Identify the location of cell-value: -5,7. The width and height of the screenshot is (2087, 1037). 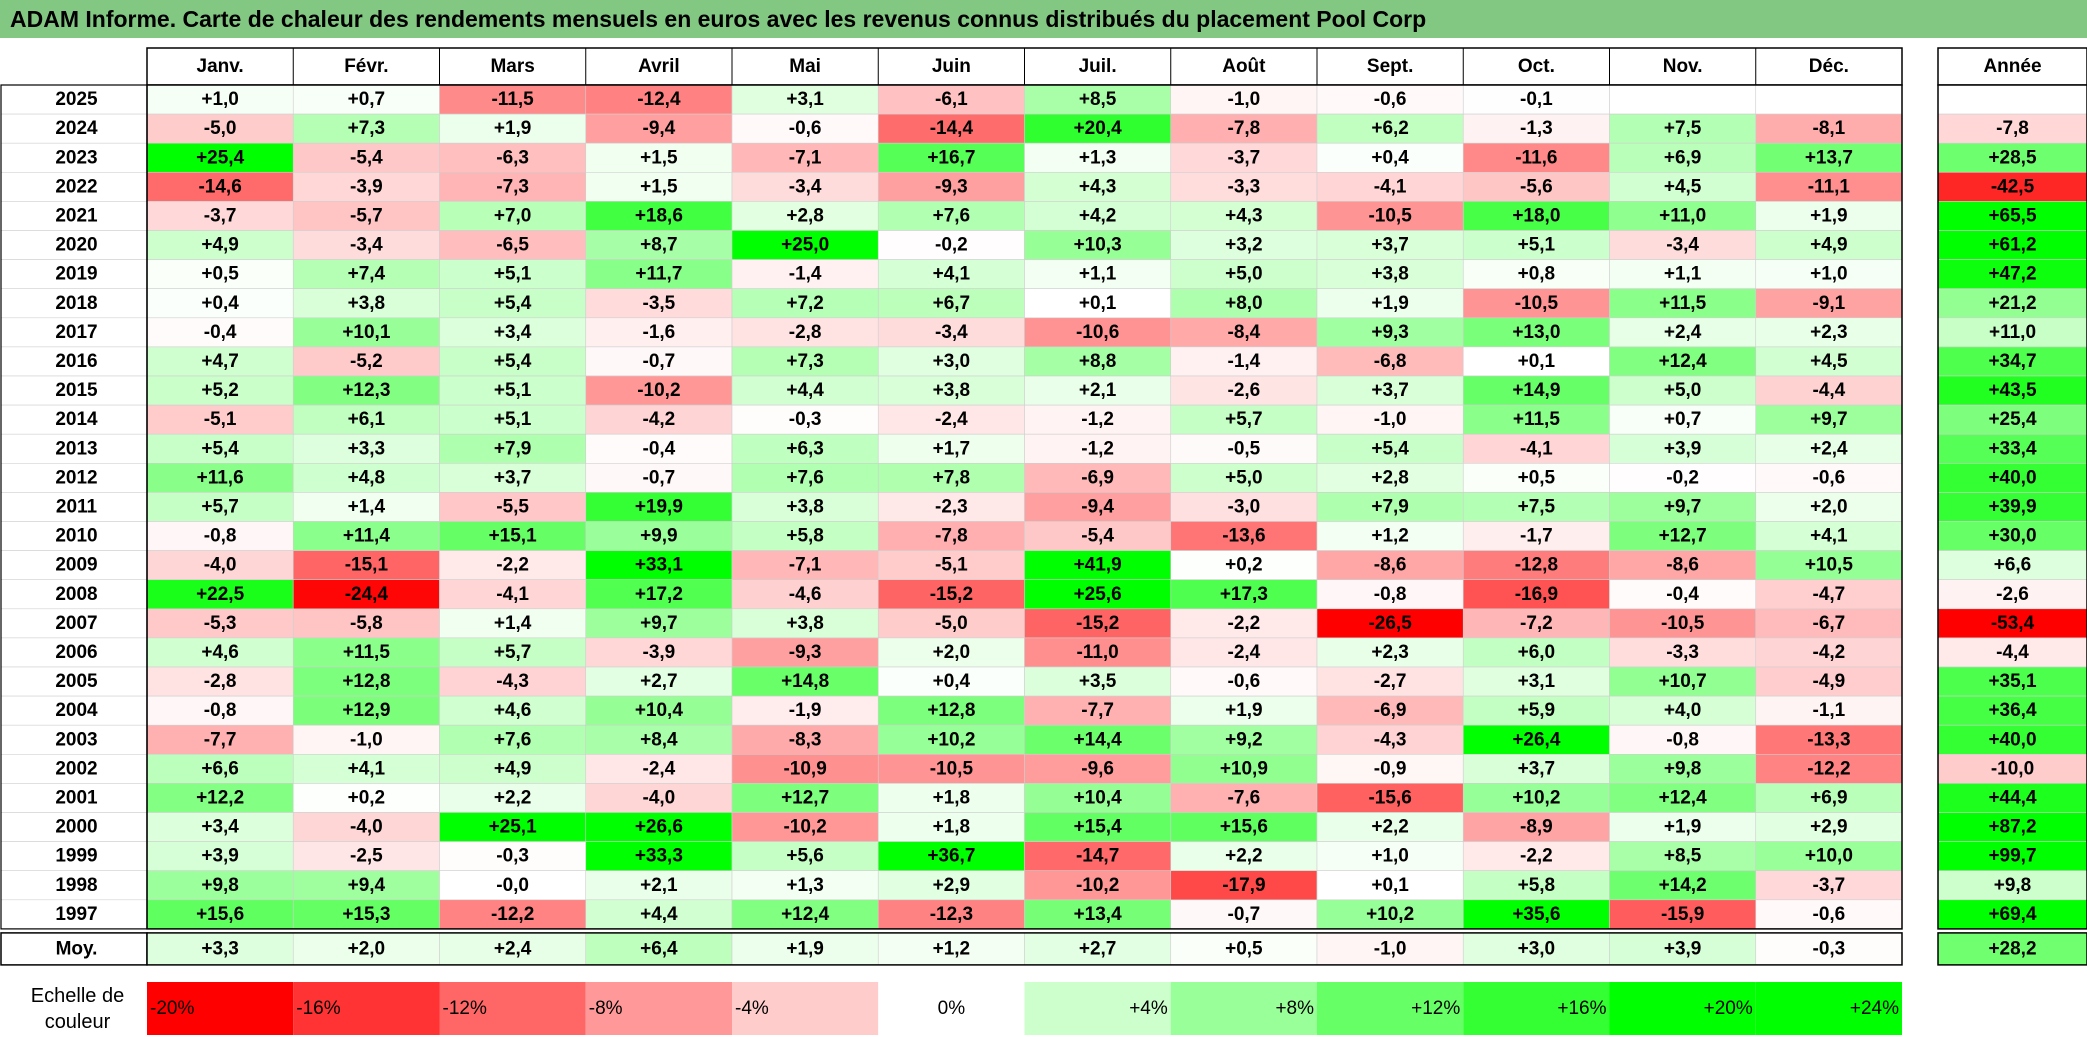
(366, 215).